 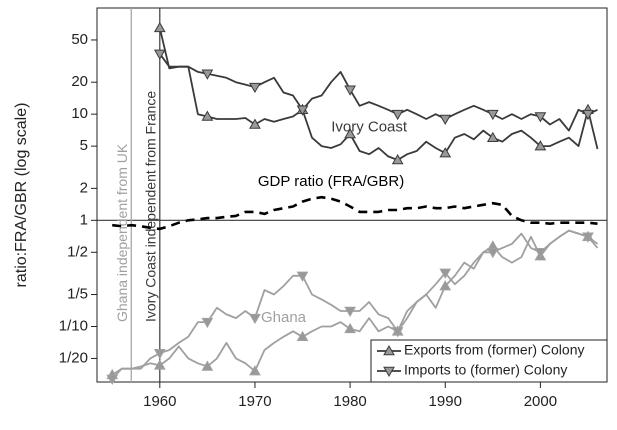 What do you see at coordinates (540, 401) in the screenshot?
I see `x-tick-label: 2000` at bounding box center [540, 401].